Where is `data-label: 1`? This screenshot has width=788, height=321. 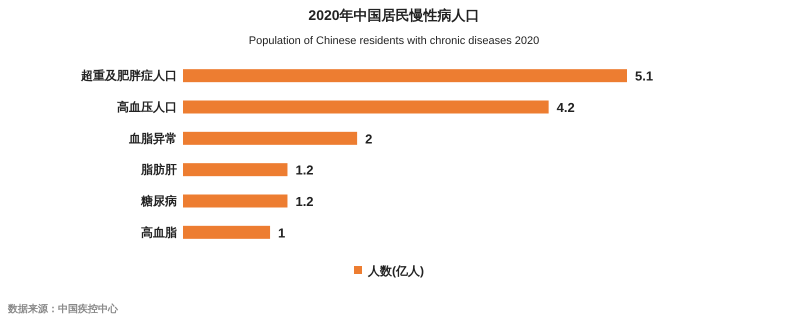
data-label: 1 is located at coordinates (282, 232).